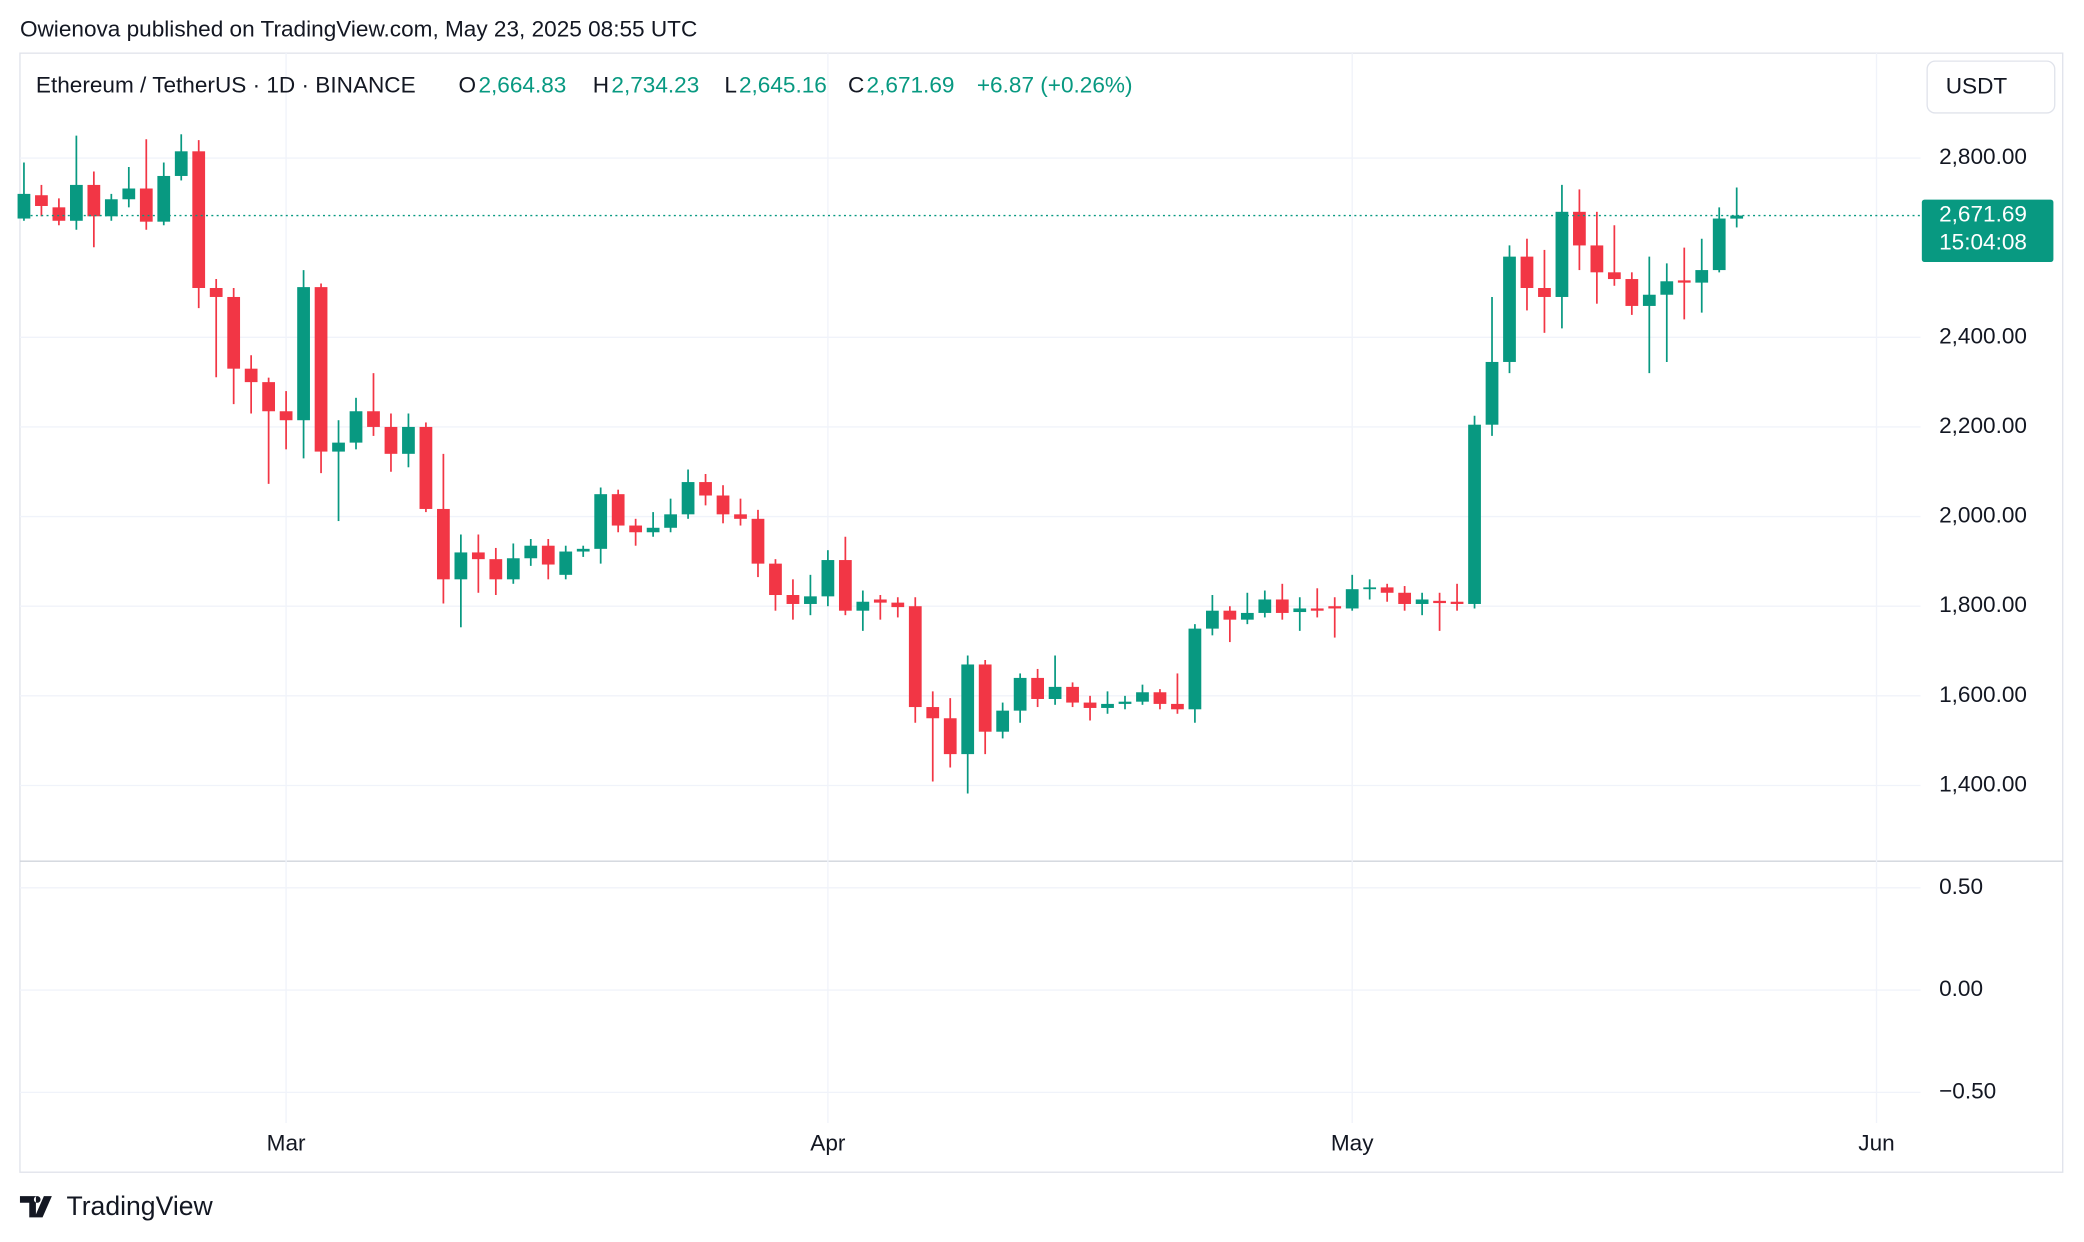  Describe the element at coordinates (1961, 988) in the screenshot. I see `y-tick-label: 0.00` at that location.